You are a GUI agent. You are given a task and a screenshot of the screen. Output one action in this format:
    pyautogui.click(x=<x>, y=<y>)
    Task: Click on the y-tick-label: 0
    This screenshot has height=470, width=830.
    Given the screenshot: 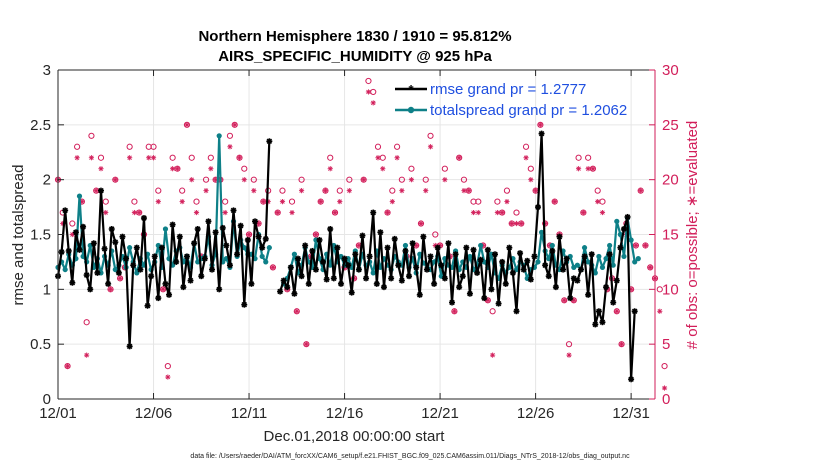 What is the action you would take?
    pyautogui.click(x=47, y=399)
    